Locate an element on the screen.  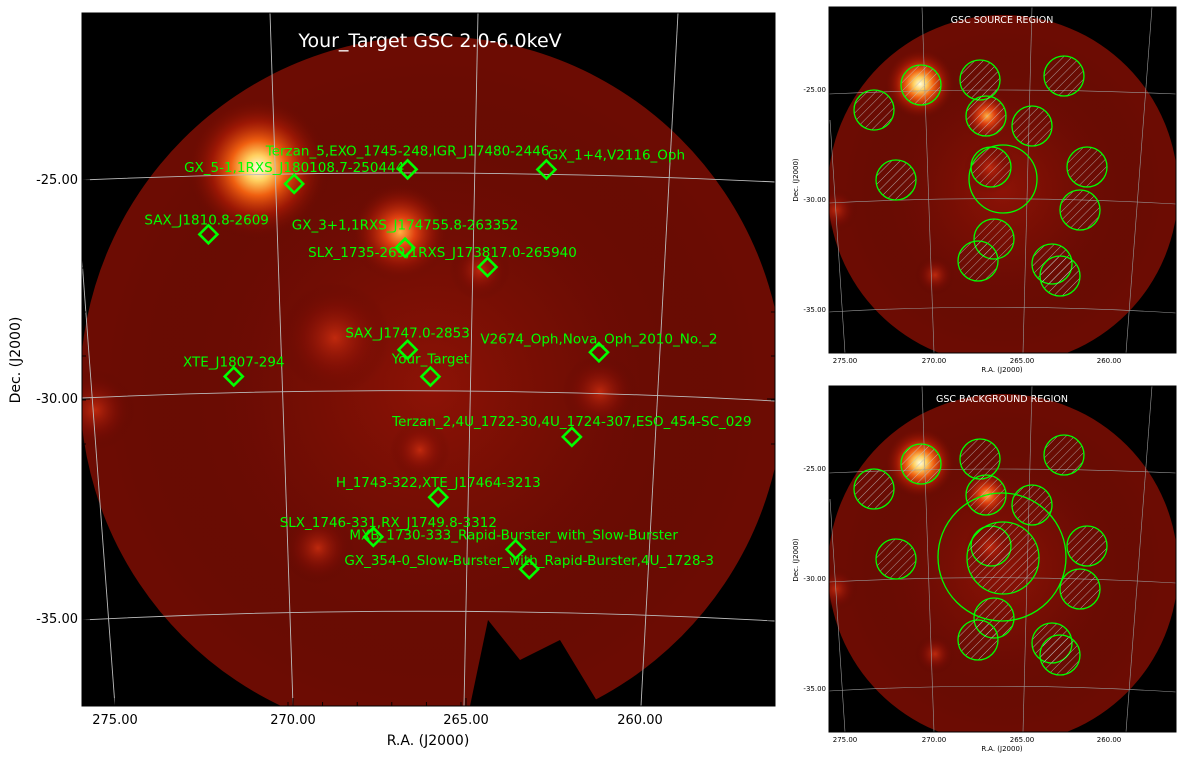
main-x-tick-label: 275.00 is located at coordinates (115, 720).